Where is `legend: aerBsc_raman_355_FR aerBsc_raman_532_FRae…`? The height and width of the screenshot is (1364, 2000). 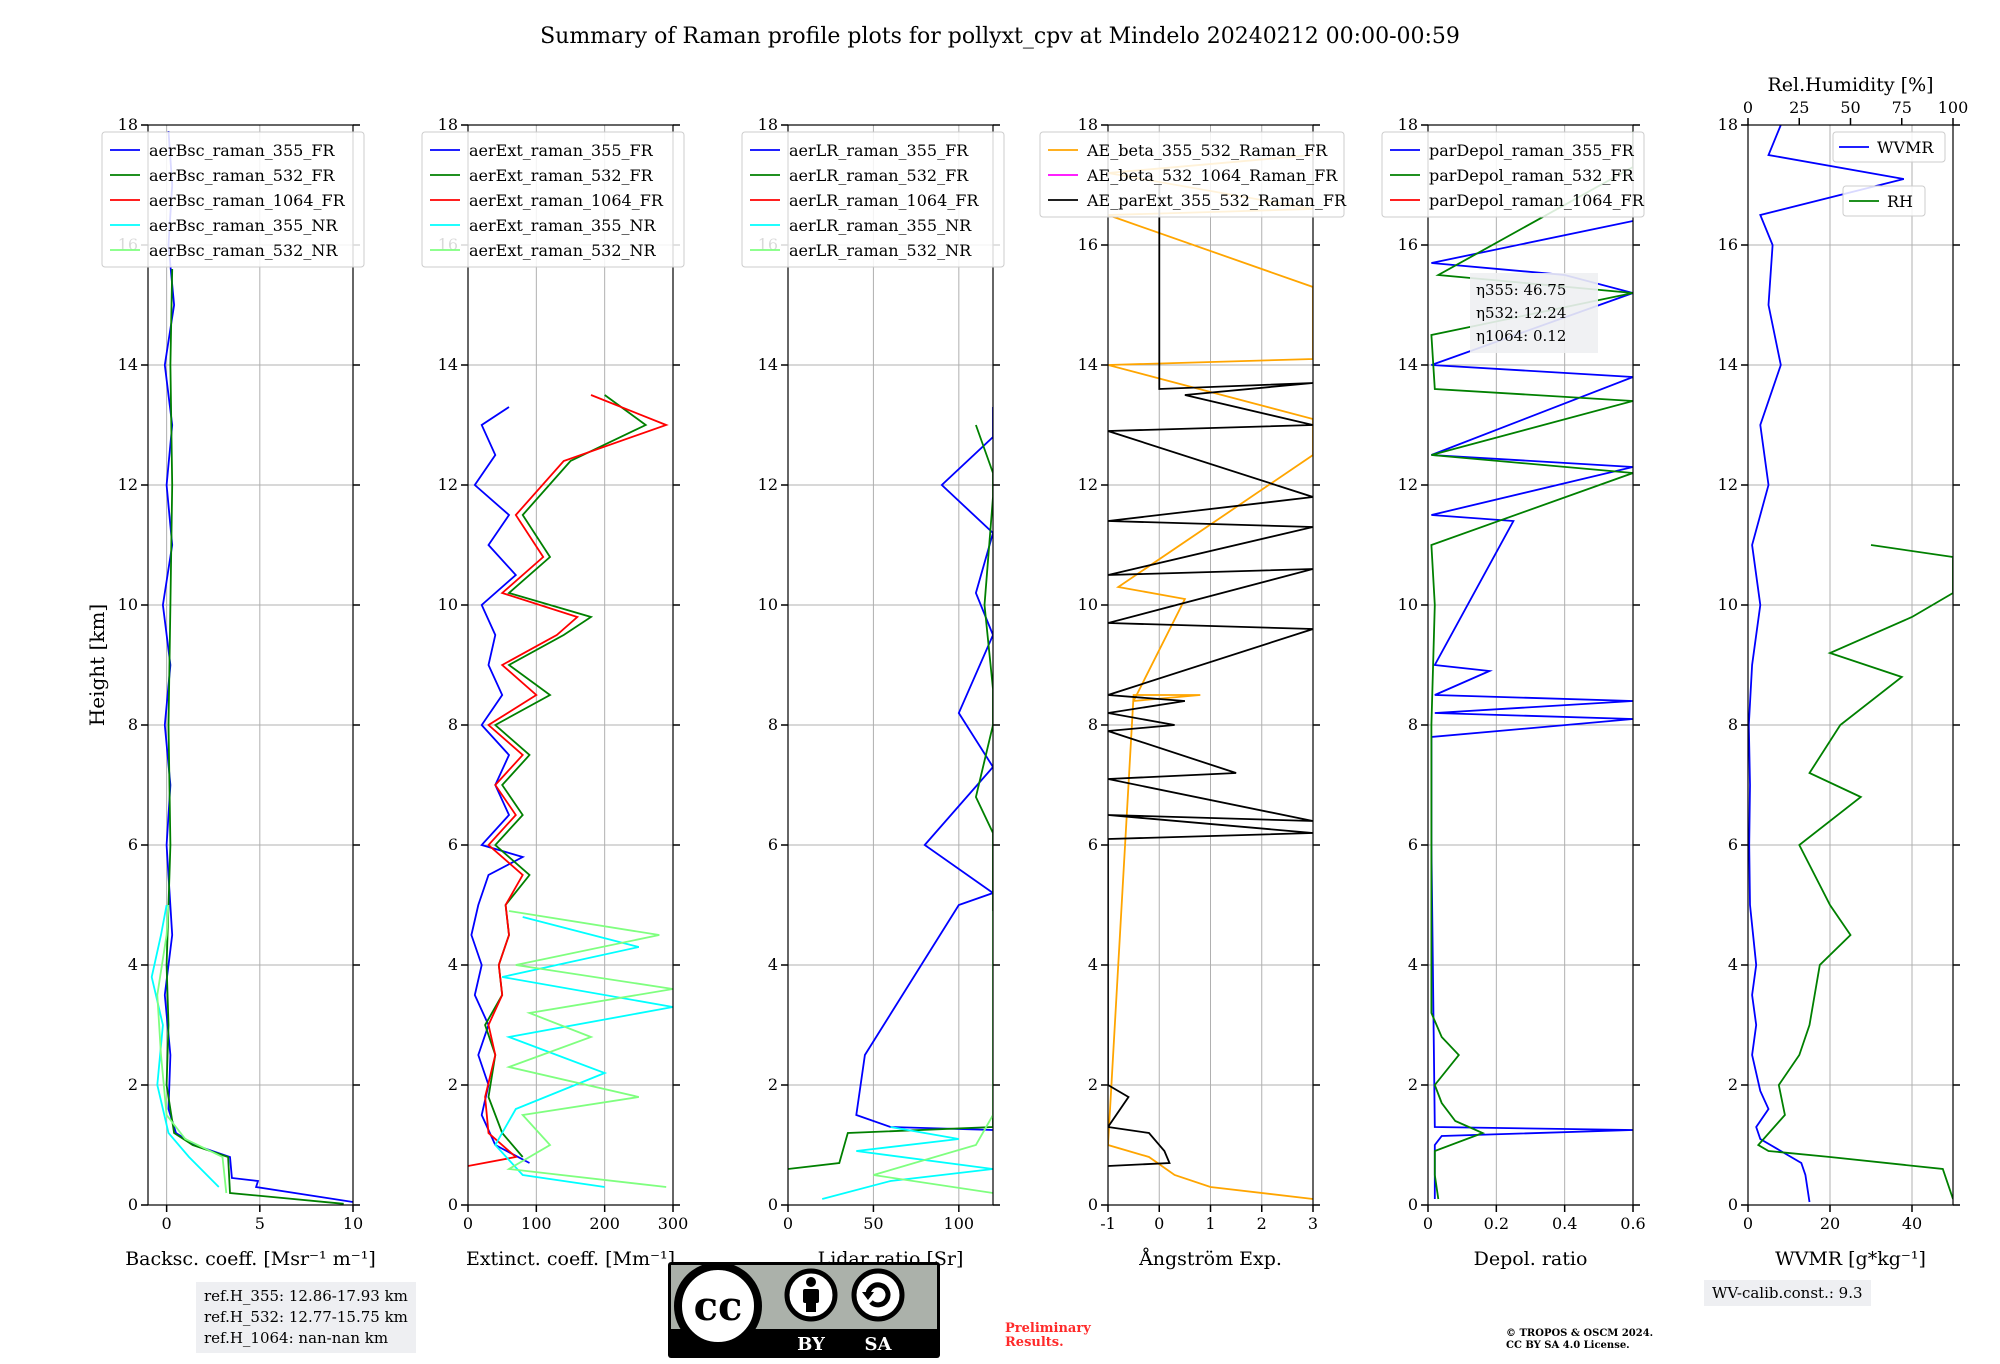 legend: aerBsc_raman_355_FR aerBsc_raman_532_FRae… is located at coordinates (233, 199).